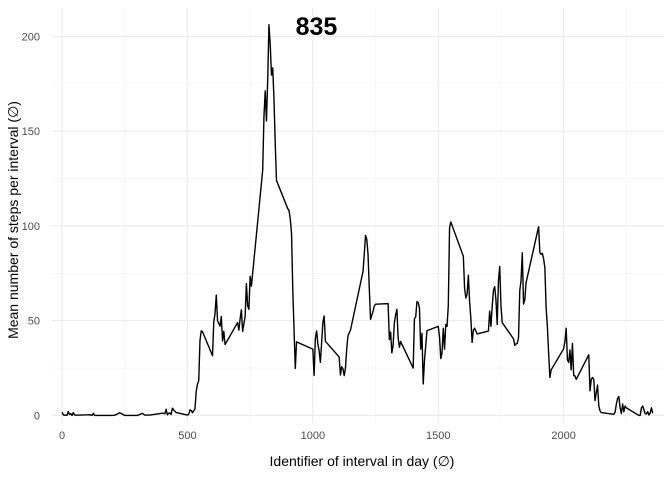 The width and height of the screenshot is (672, 480). I want to click on y-axis-title: Mean number of steps per interval (∅), so click(13, 220).